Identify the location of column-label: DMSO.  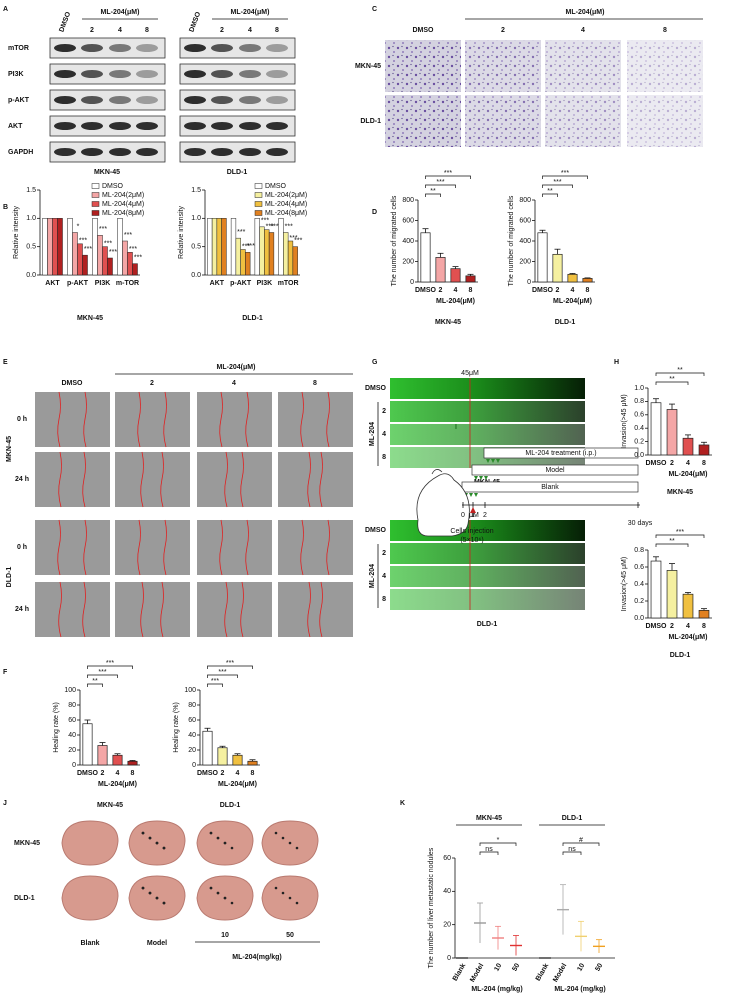
(424, 30).